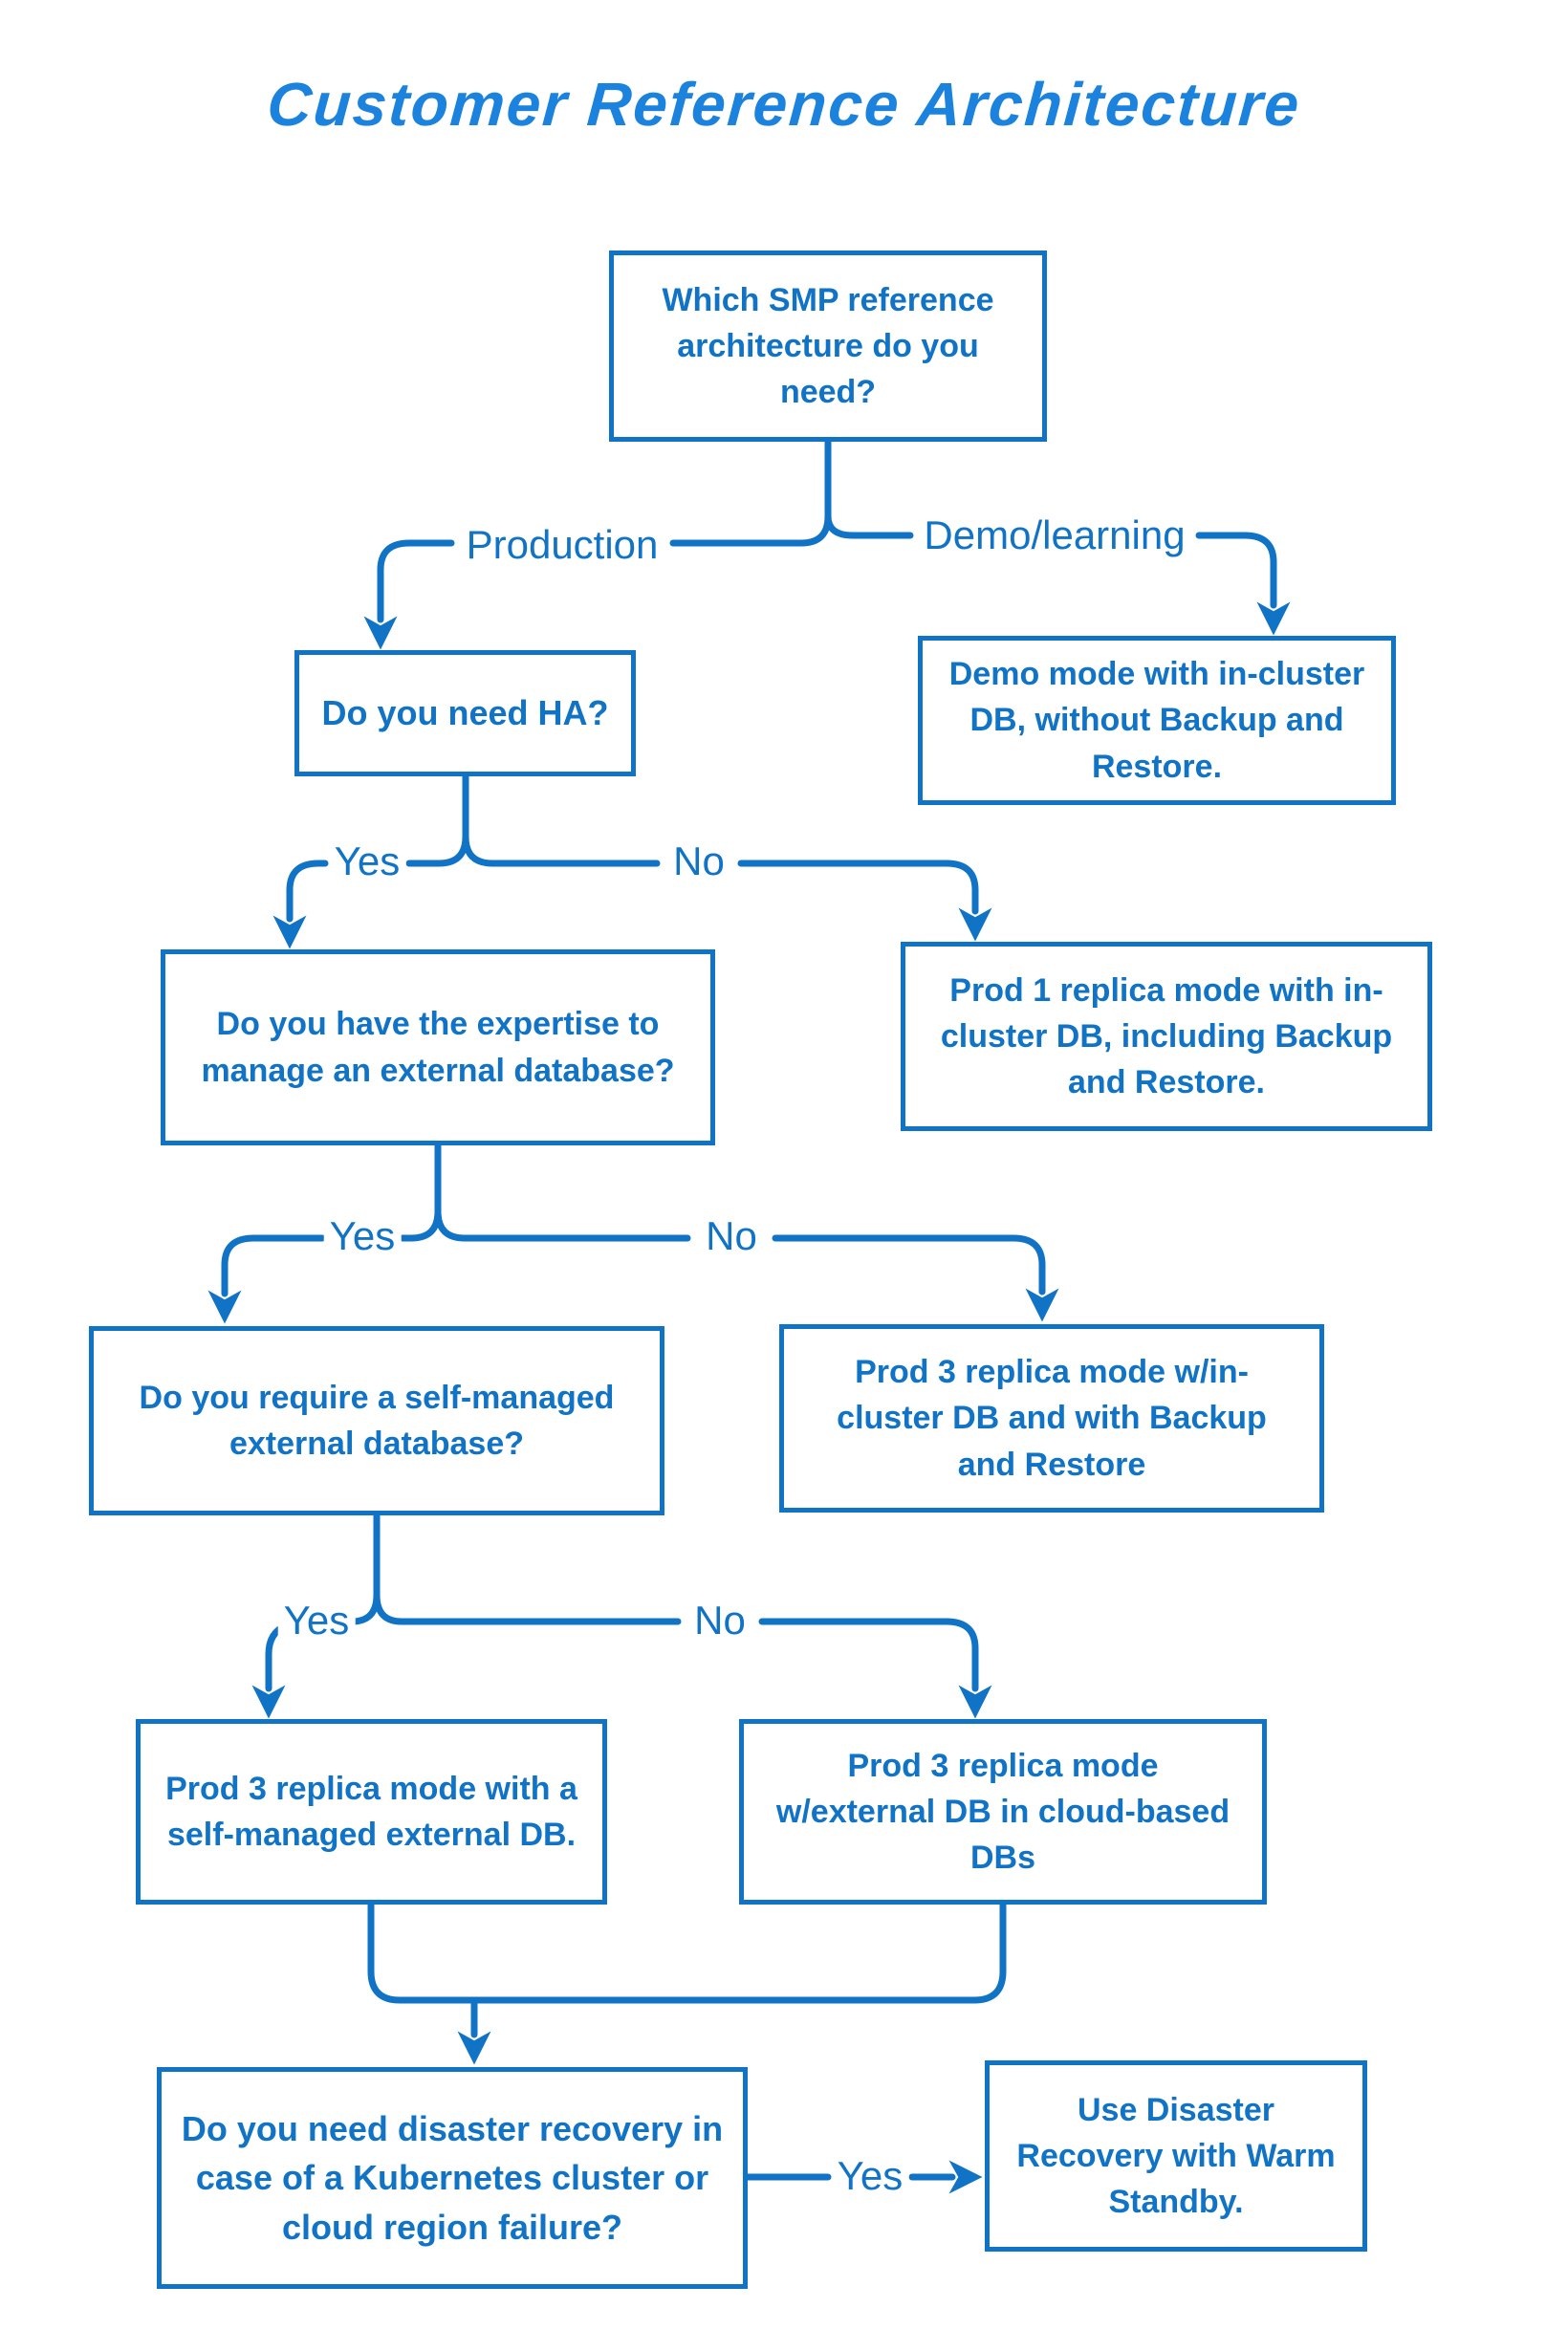  Describe the element at coordinates (266, 1279) in the screenshot. I see `connector-expertise-yes-arrow` at that location.